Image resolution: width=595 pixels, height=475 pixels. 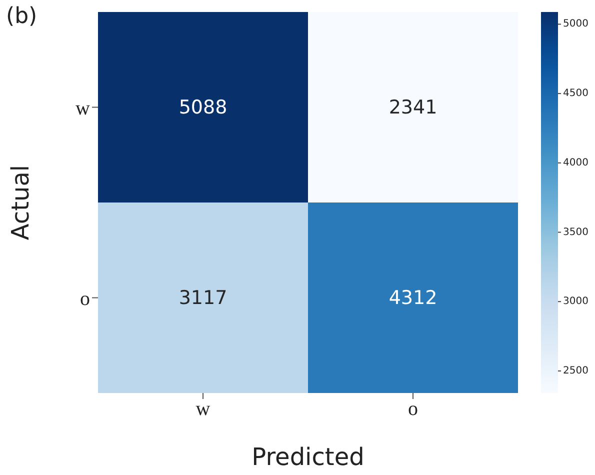 What do you see at coordinates (308, 457) in the screenshot?
I see `x-axis-title: Predicted` at bounding box center [308, 457].